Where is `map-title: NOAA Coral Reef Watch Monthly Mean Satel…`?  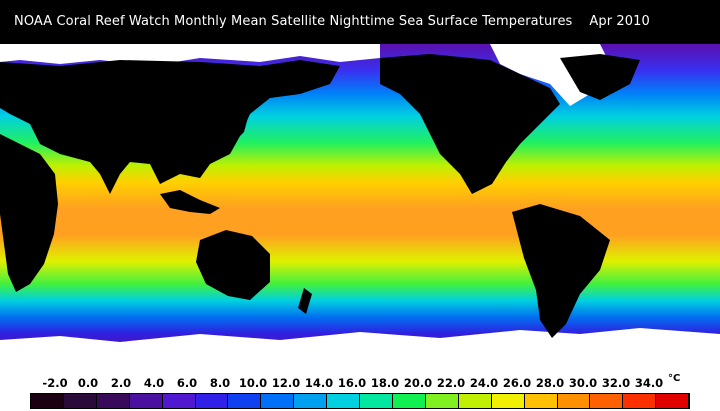
map-title: NOAA Coral Reef Watch Monthly Mean Satel… is located at coordinates (360, 22).